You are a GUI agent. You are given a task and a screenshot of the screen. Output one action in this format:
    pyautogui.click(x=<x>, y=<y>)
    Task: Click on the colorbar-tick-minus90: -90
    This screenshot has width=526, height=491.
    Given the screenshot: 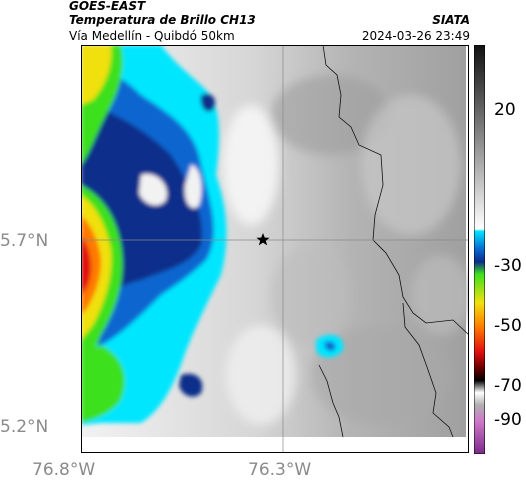 What is the action you would take?
    pyautogui.click(x=508, y=420)
    